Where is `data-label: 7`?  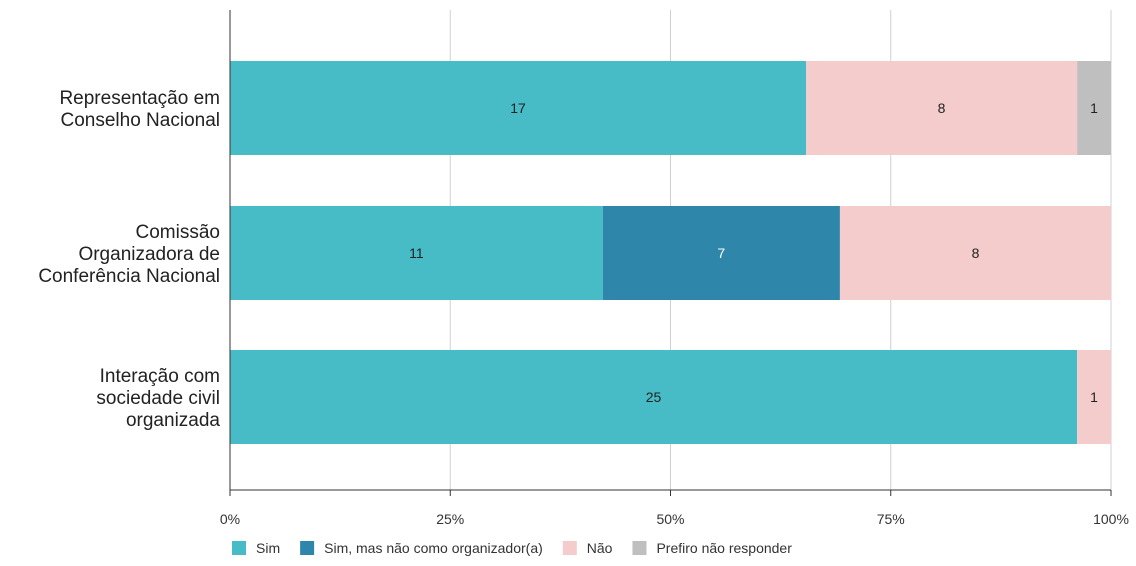
data-label: 7 is located at coordinates (721, 253).